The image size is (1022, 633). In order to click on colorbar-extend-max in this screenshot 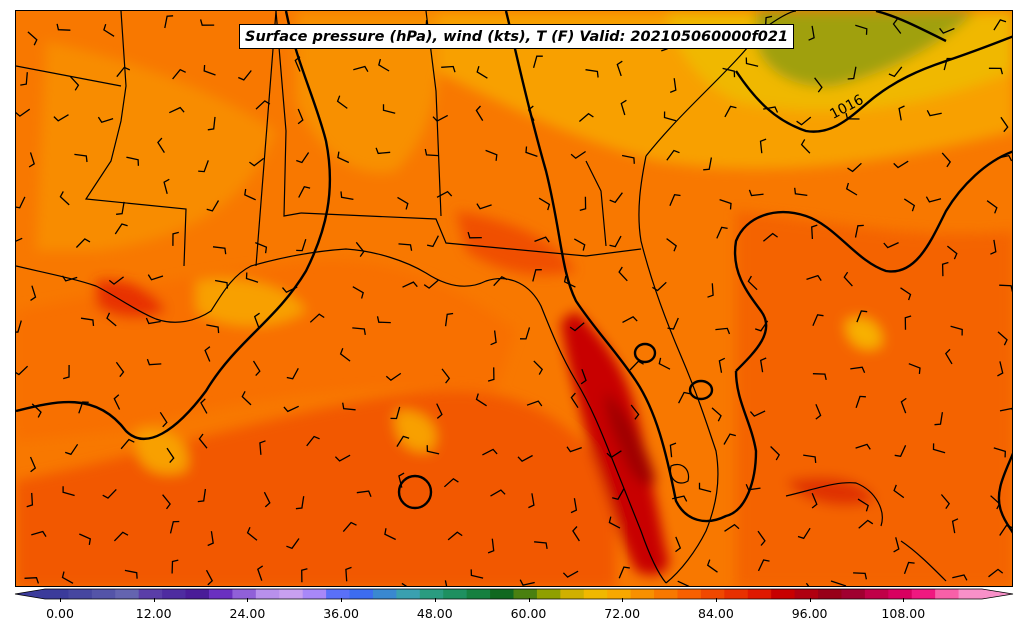, I will do `click(997, 594)`.